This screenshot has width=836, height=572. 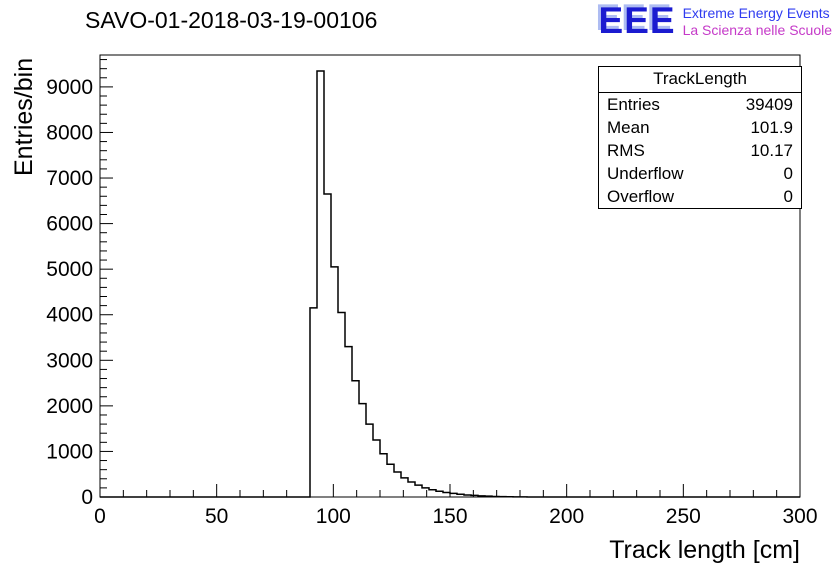 I want to click on stats-row-overflow: Overflow 0, so click(x=700, y=196).